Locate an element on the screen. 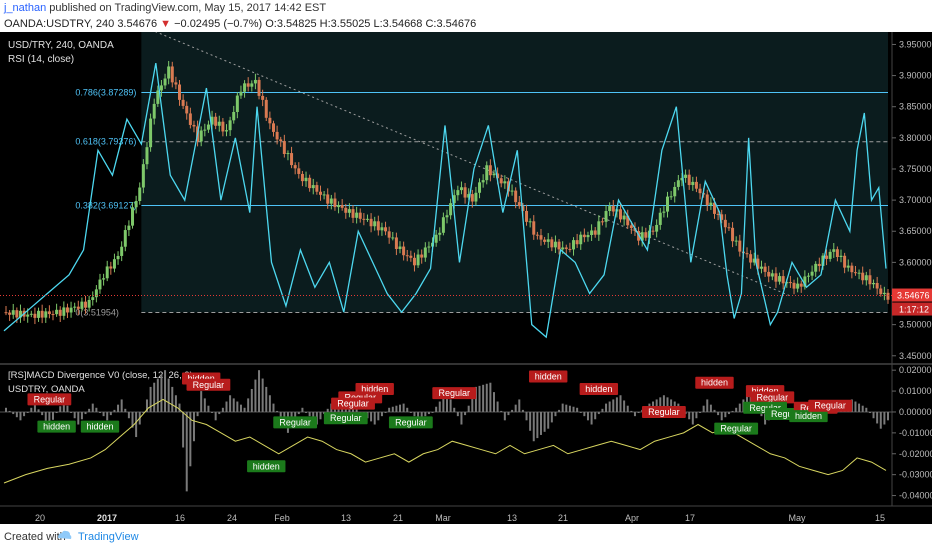 The height and width of the screenshot is (550, 932). x-tick-label: 2017 is located at coordinates (107, 518).